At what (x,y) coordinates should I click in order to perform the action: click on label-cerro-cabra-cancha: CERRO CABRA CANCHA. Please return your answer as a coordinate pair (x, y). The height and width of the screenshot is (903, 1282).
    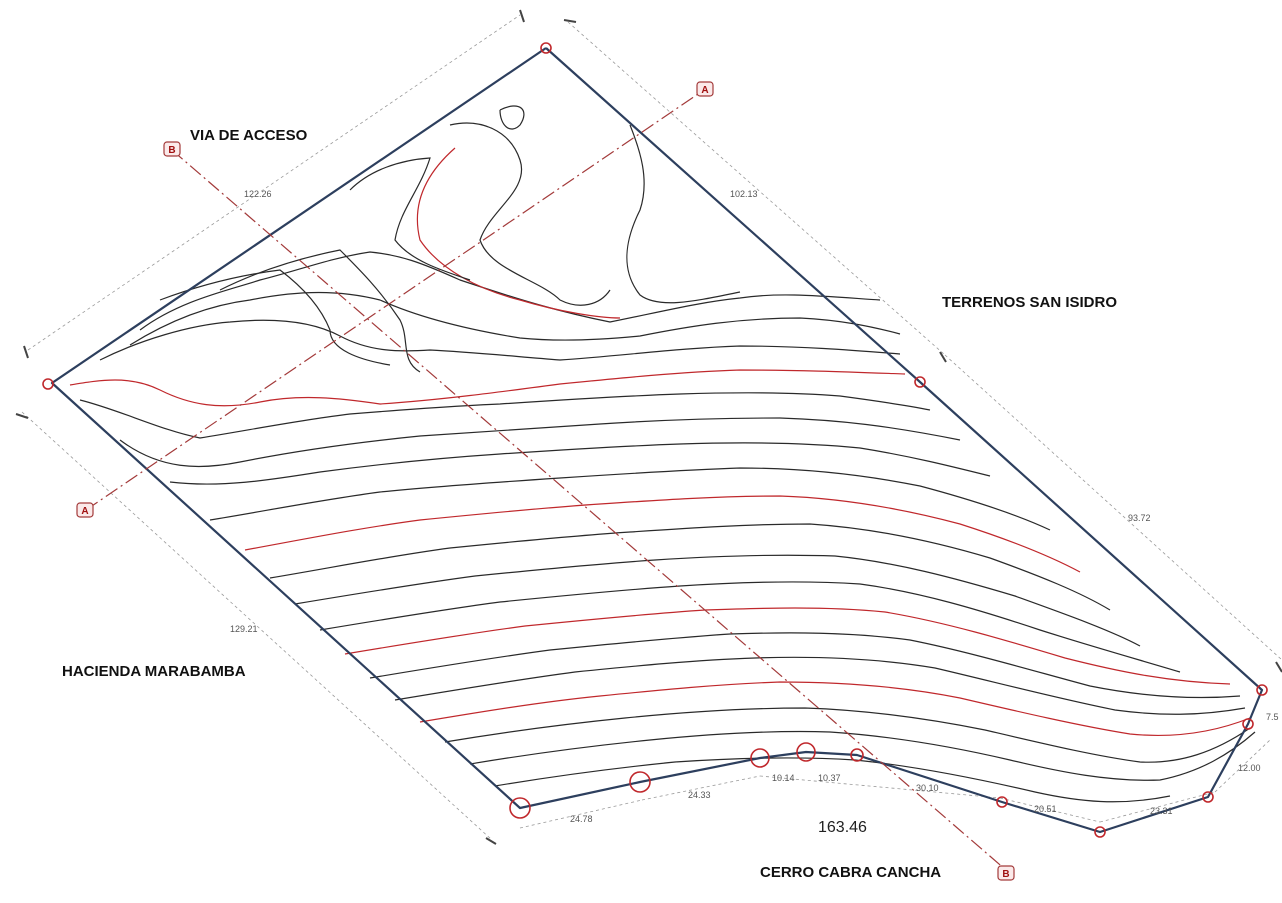
    Looking at the image, I should click on (850, 872).